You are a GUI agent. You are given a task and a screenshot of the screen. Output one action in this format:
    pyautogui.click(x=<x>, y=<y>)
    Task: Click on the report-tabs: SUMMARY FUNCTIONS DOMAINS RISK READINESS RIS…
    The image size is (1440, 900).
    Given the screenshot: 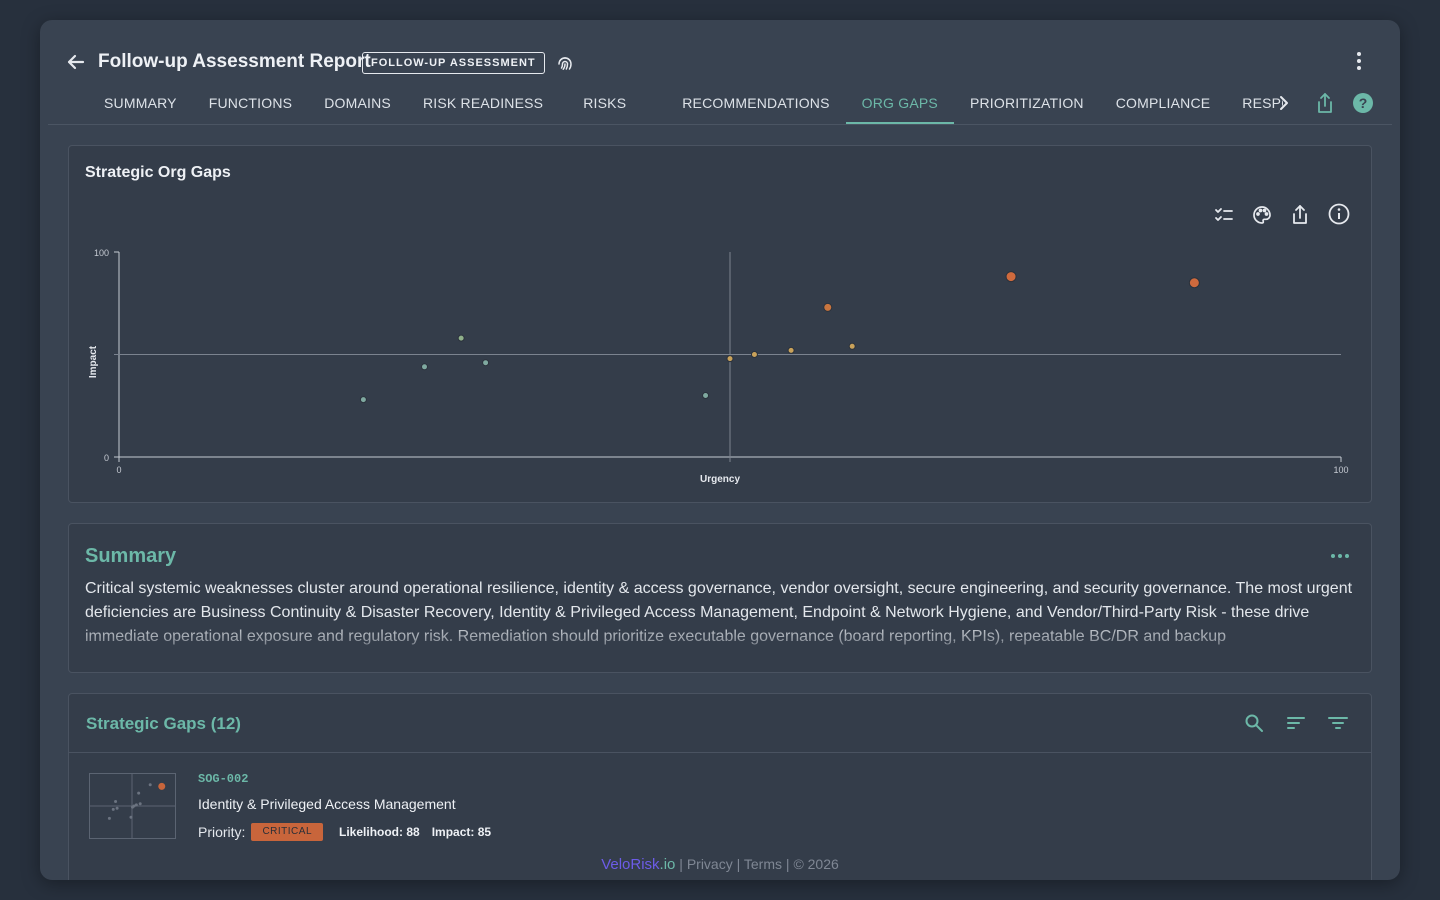 What is the action you would take?
    pyautogui.click(x=685, y=103)
    